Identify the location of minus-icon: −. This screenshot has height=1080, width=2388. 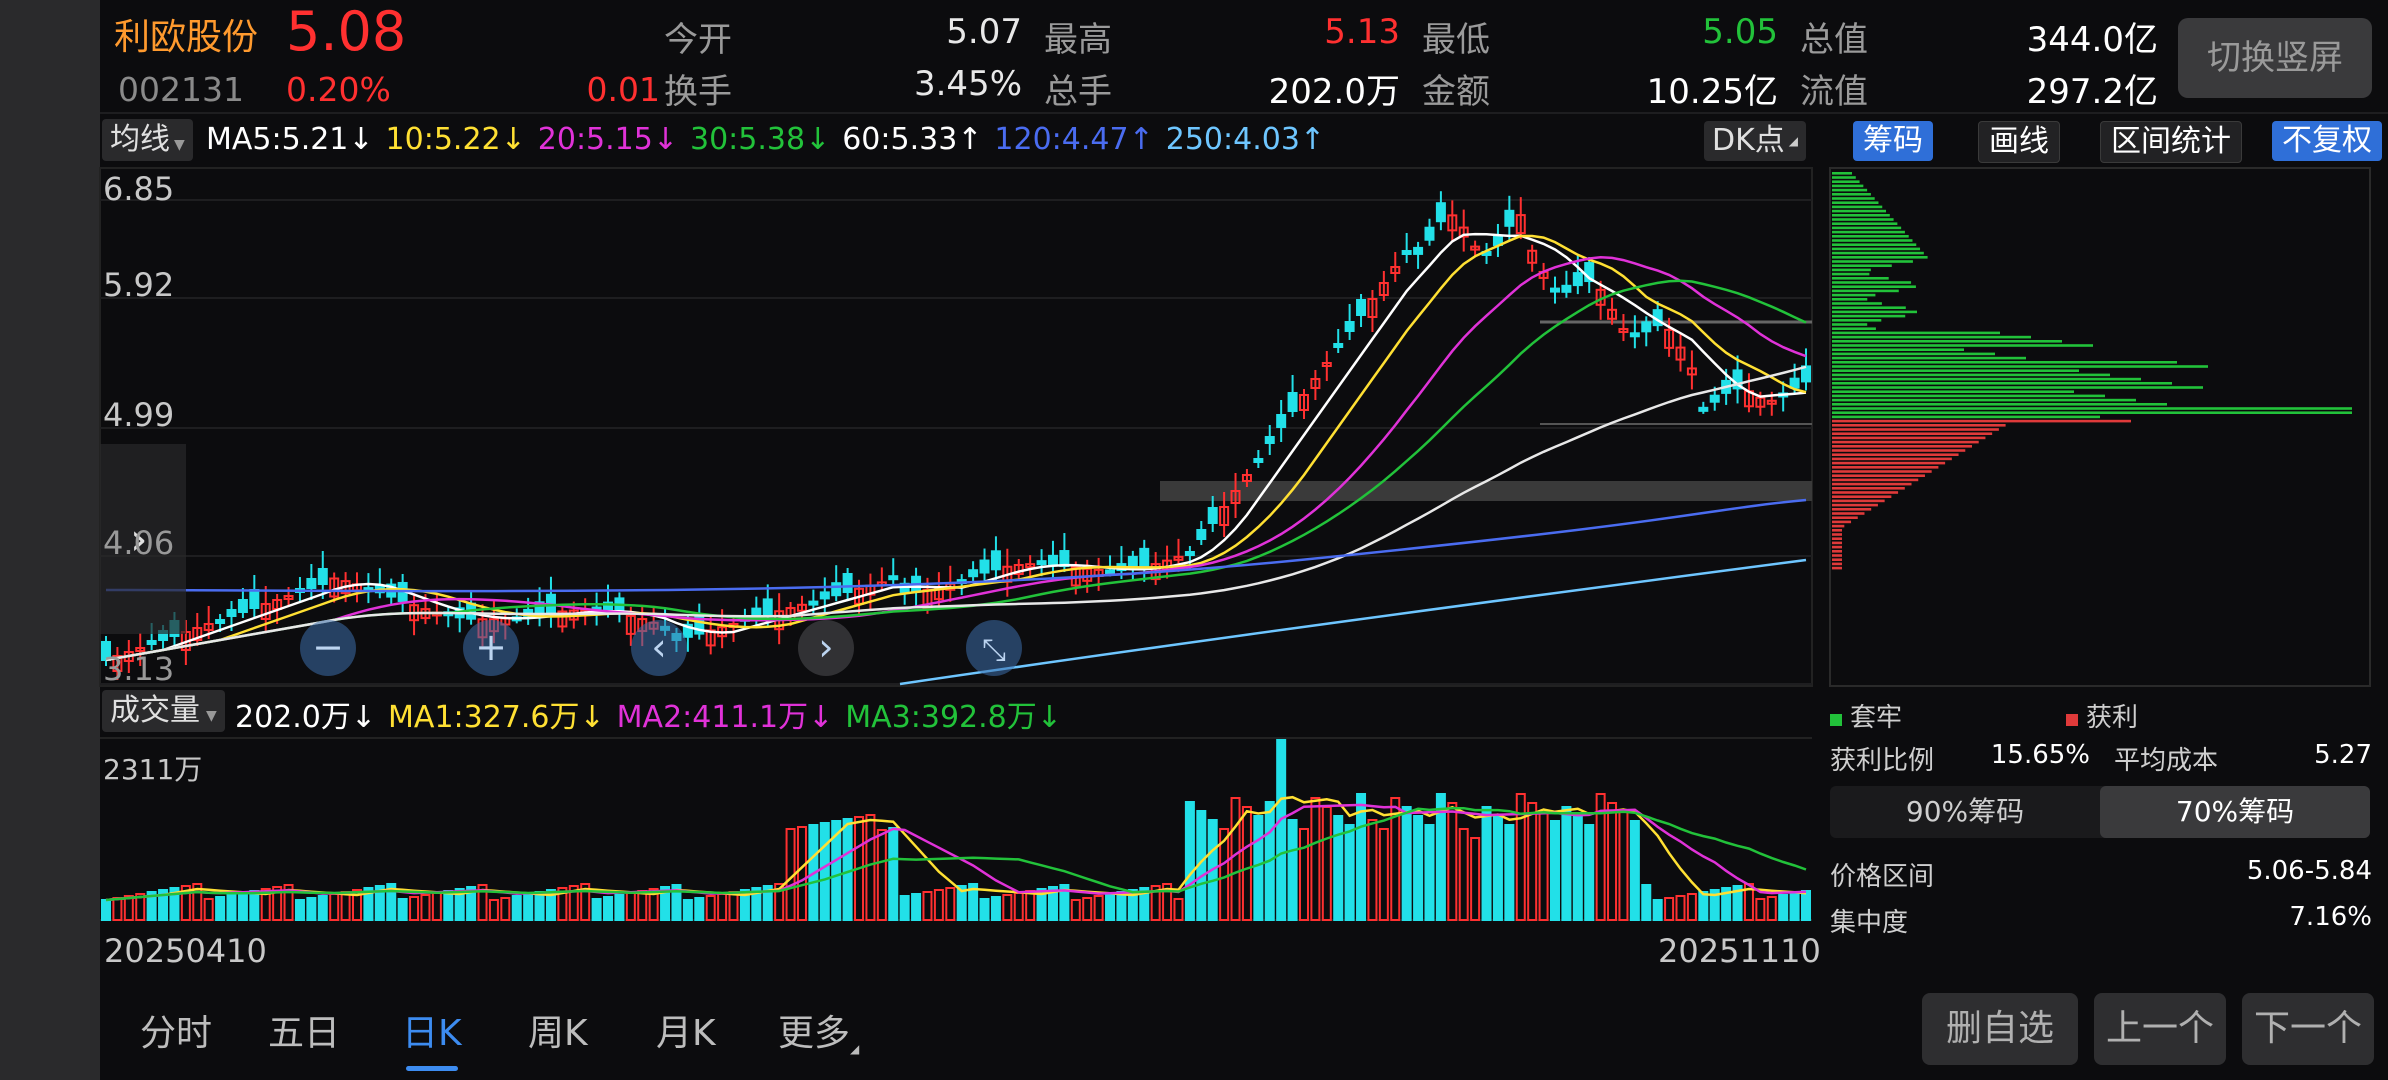
(328, 647).